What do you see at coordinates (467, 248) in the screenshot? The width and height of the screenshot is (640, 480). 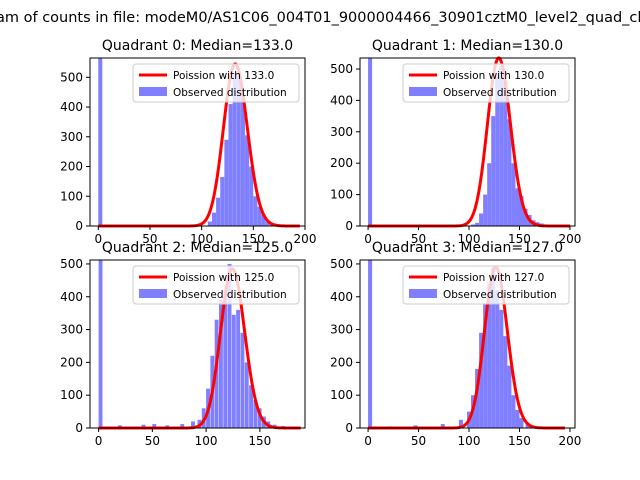 I see `subplot-title: Quadrant 3: Median=127.0` at bounding box center [467, 248].